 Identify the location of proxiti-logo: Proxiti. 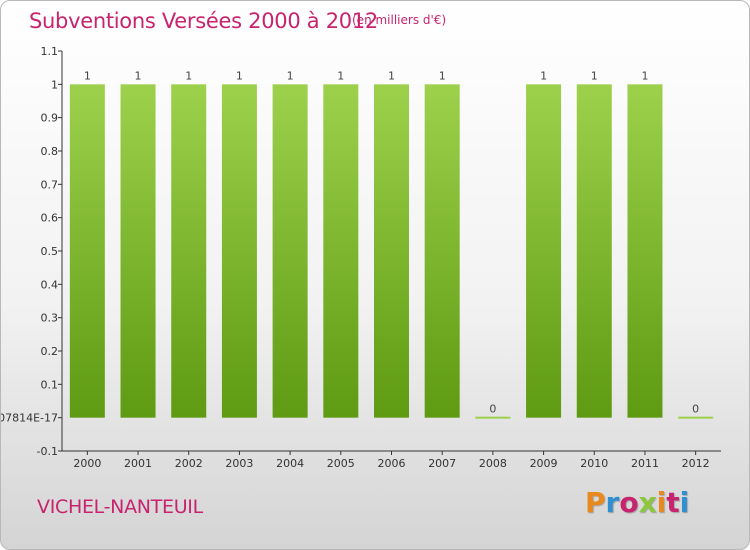
(637, 502).